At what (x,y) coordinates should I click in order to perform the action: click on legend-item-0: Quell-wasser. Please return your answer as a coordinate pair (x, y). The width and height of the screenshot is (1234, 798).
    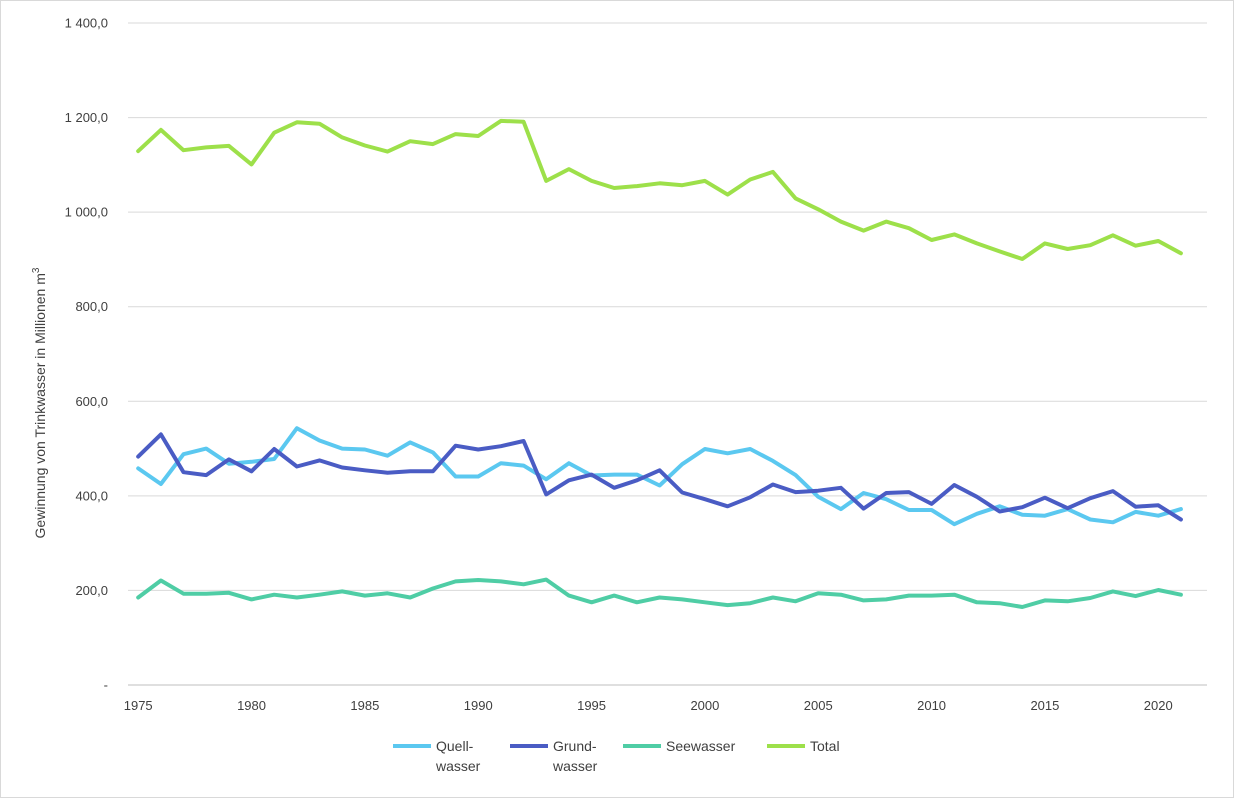
    Looking at the image, I should click on (437, 756).